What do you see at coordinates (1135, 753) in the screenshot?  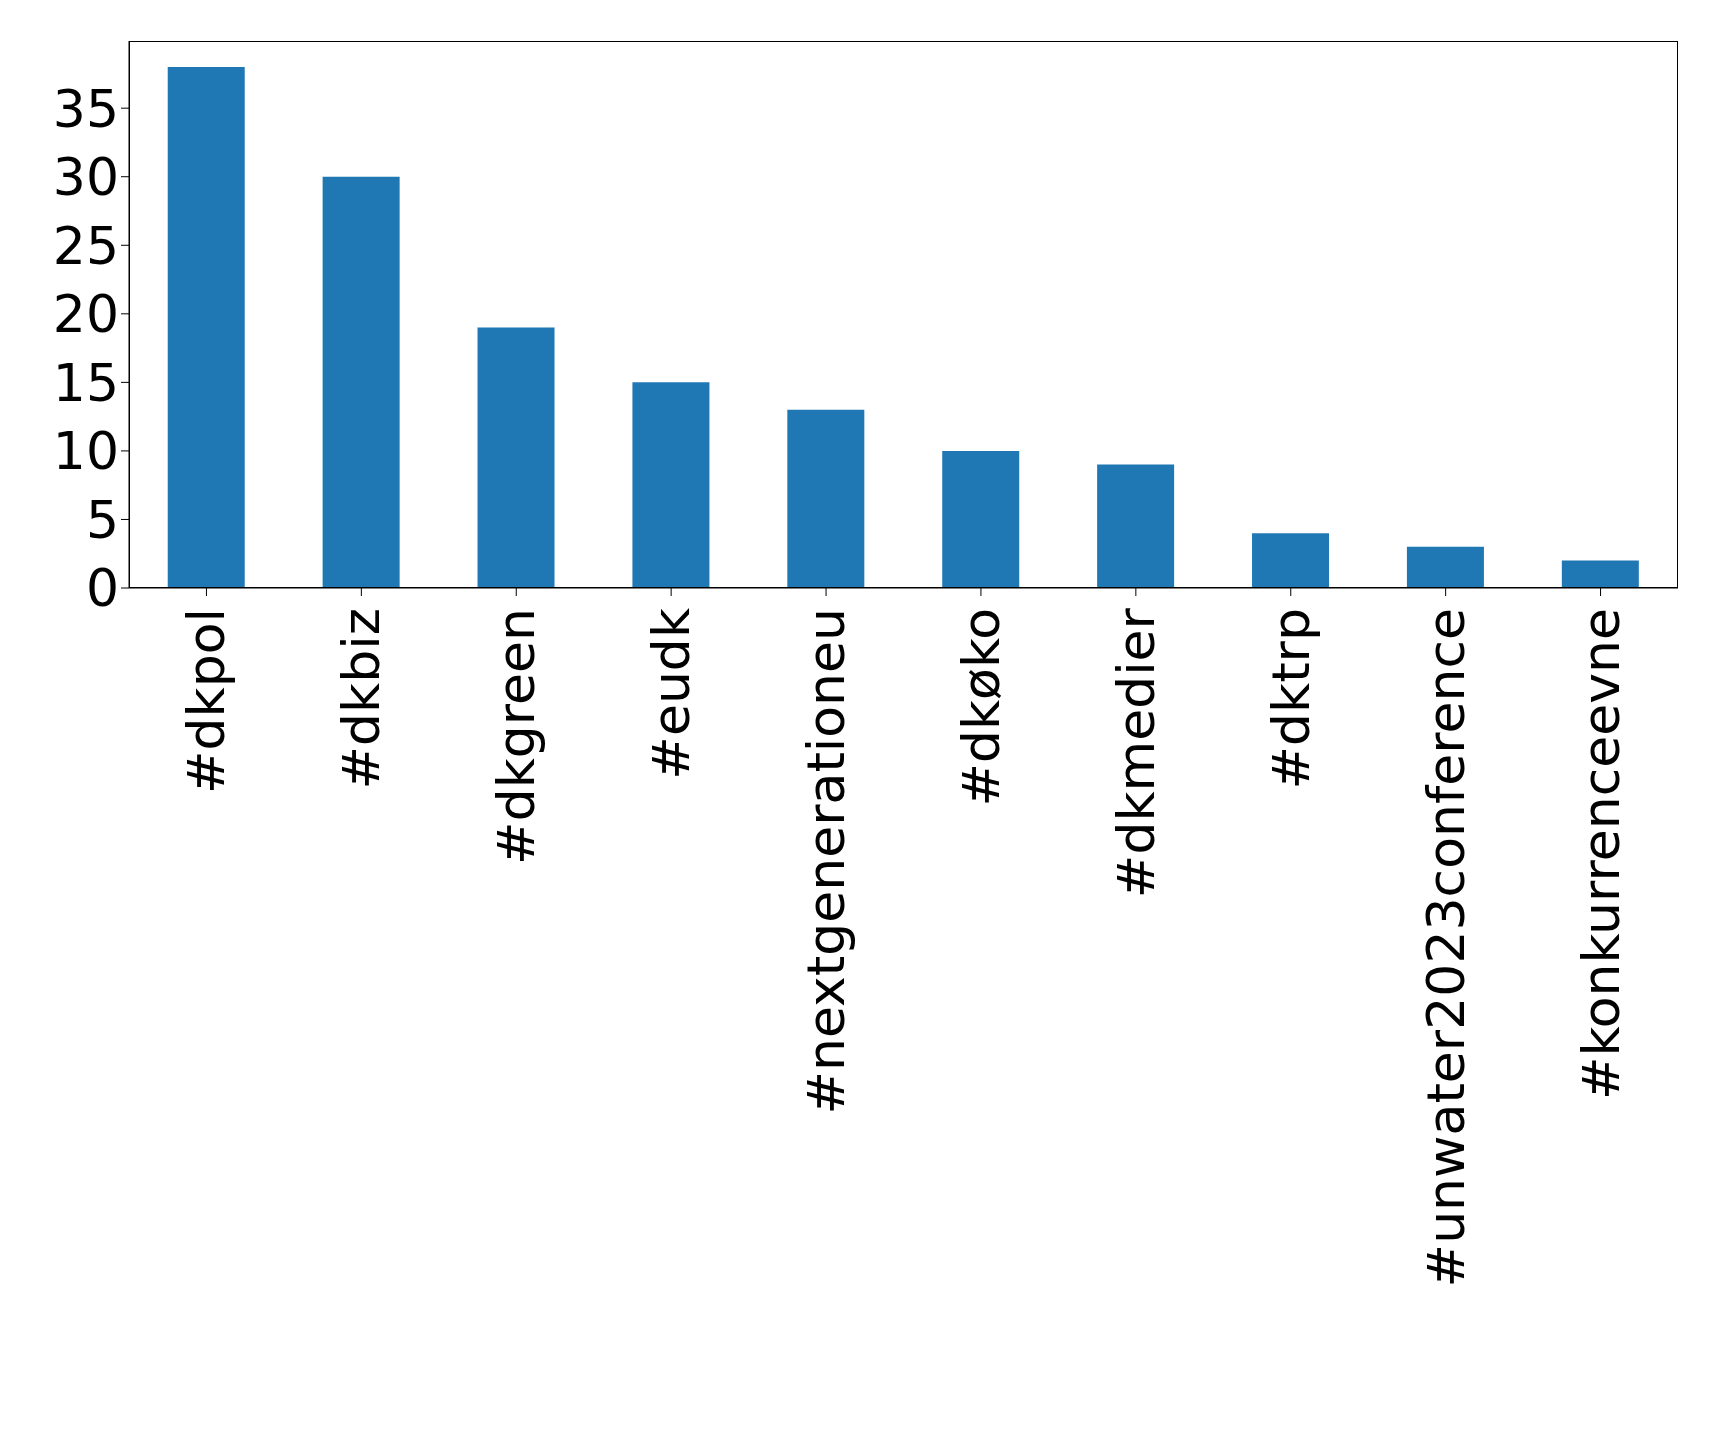 I see `x-tick-label: #dkmedier` at bounding box center [1135, 753].